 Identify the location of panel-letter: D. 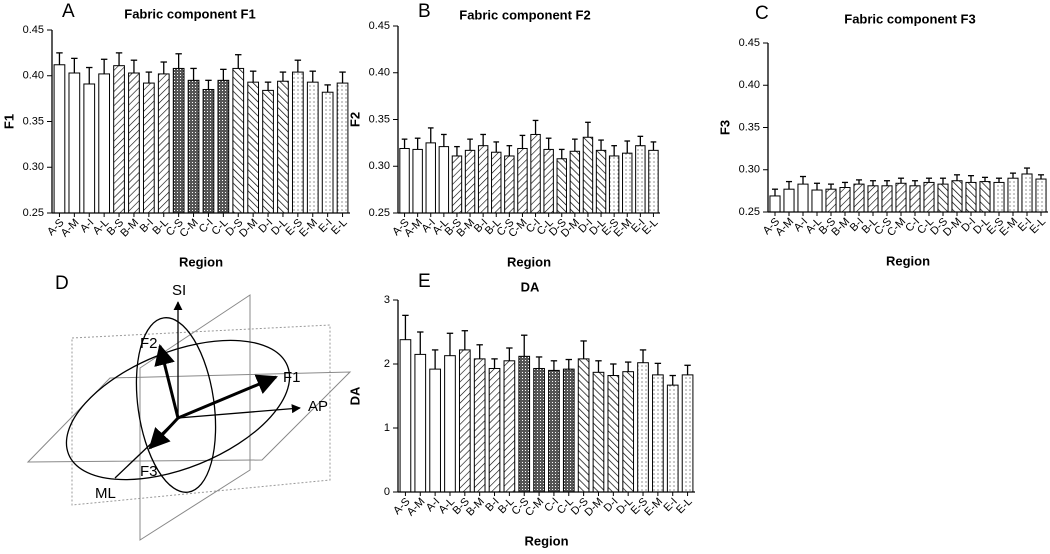
(62, 283).